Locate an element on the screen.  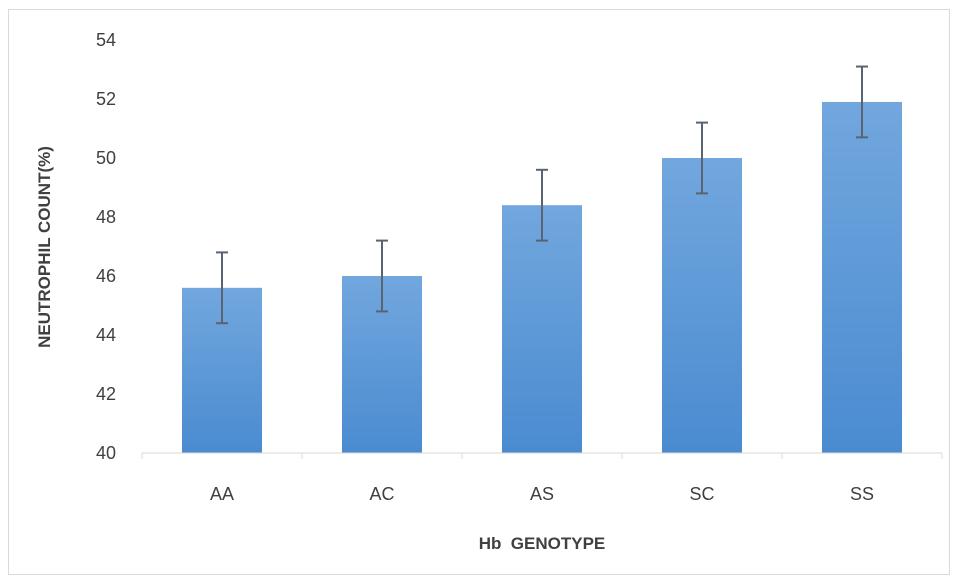
x-tick-label: AA is located at coordinates (222, 494).